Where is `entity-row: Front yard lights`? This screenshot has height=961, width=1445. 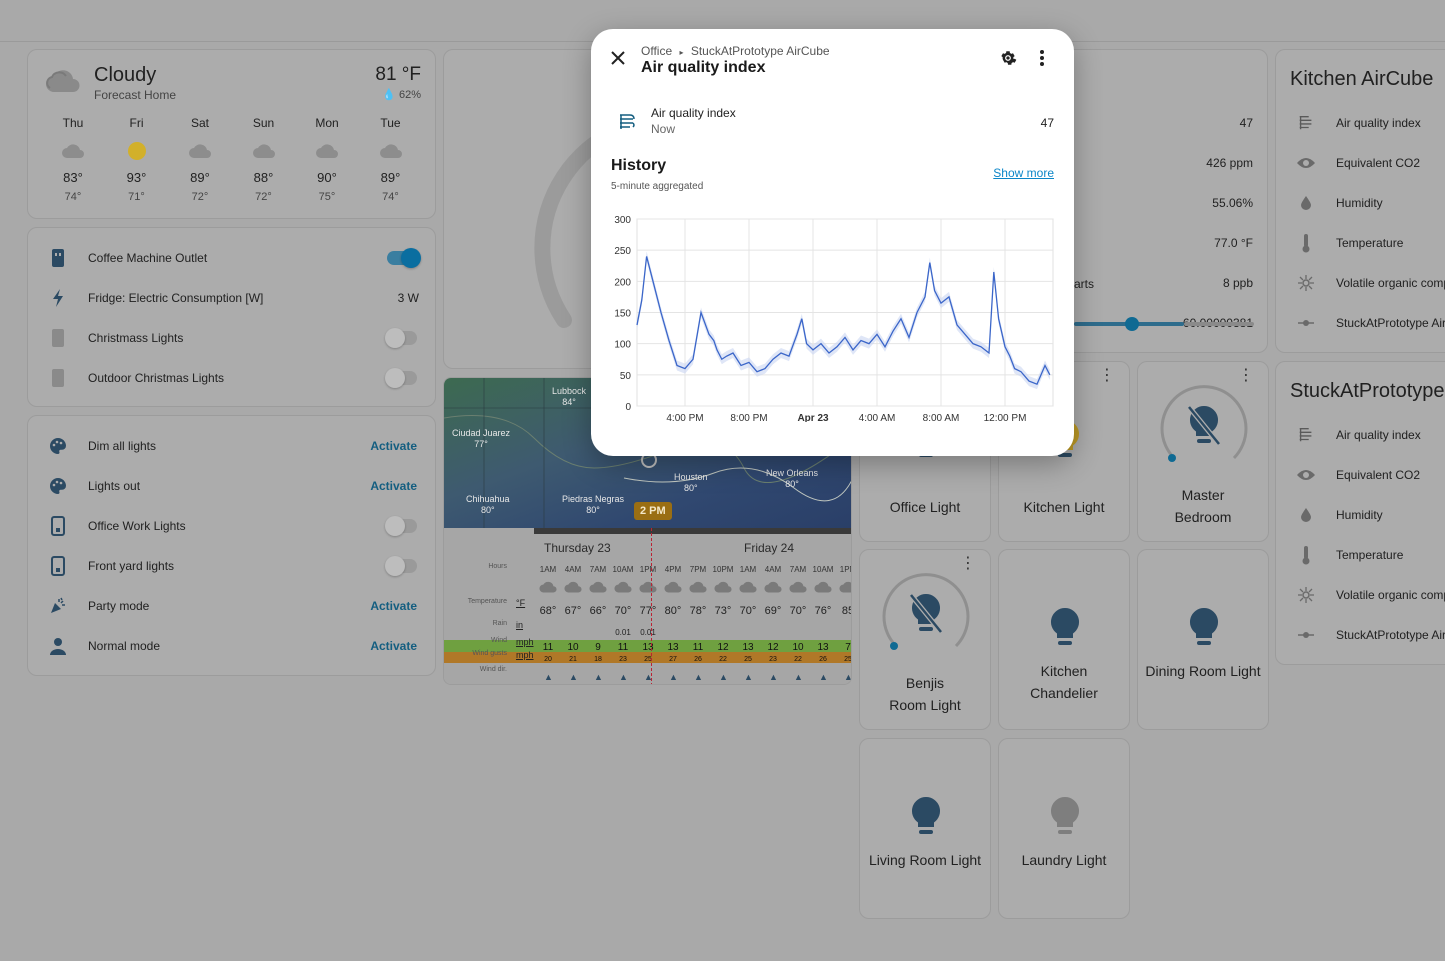 entity-row: Front yard lights is located at coordinates (231, 566).